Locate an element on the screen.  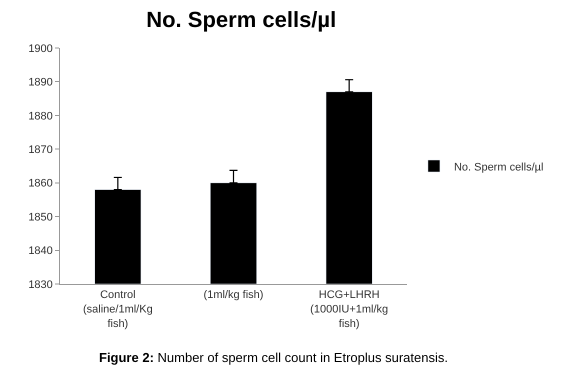
y-tick-label: 1860 is located at coordinates (40, 184).